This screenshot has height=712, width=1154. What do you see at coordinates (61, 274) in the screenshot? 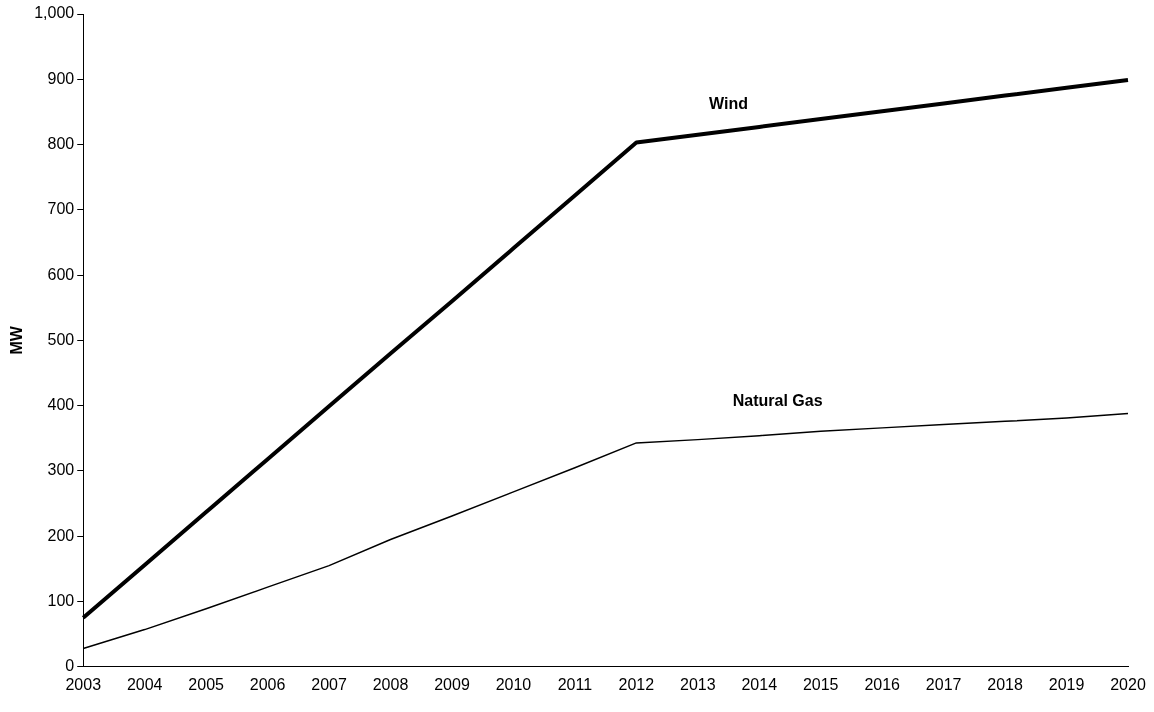
I see `y-tick-label: 600` at bounding box center [61, 274].